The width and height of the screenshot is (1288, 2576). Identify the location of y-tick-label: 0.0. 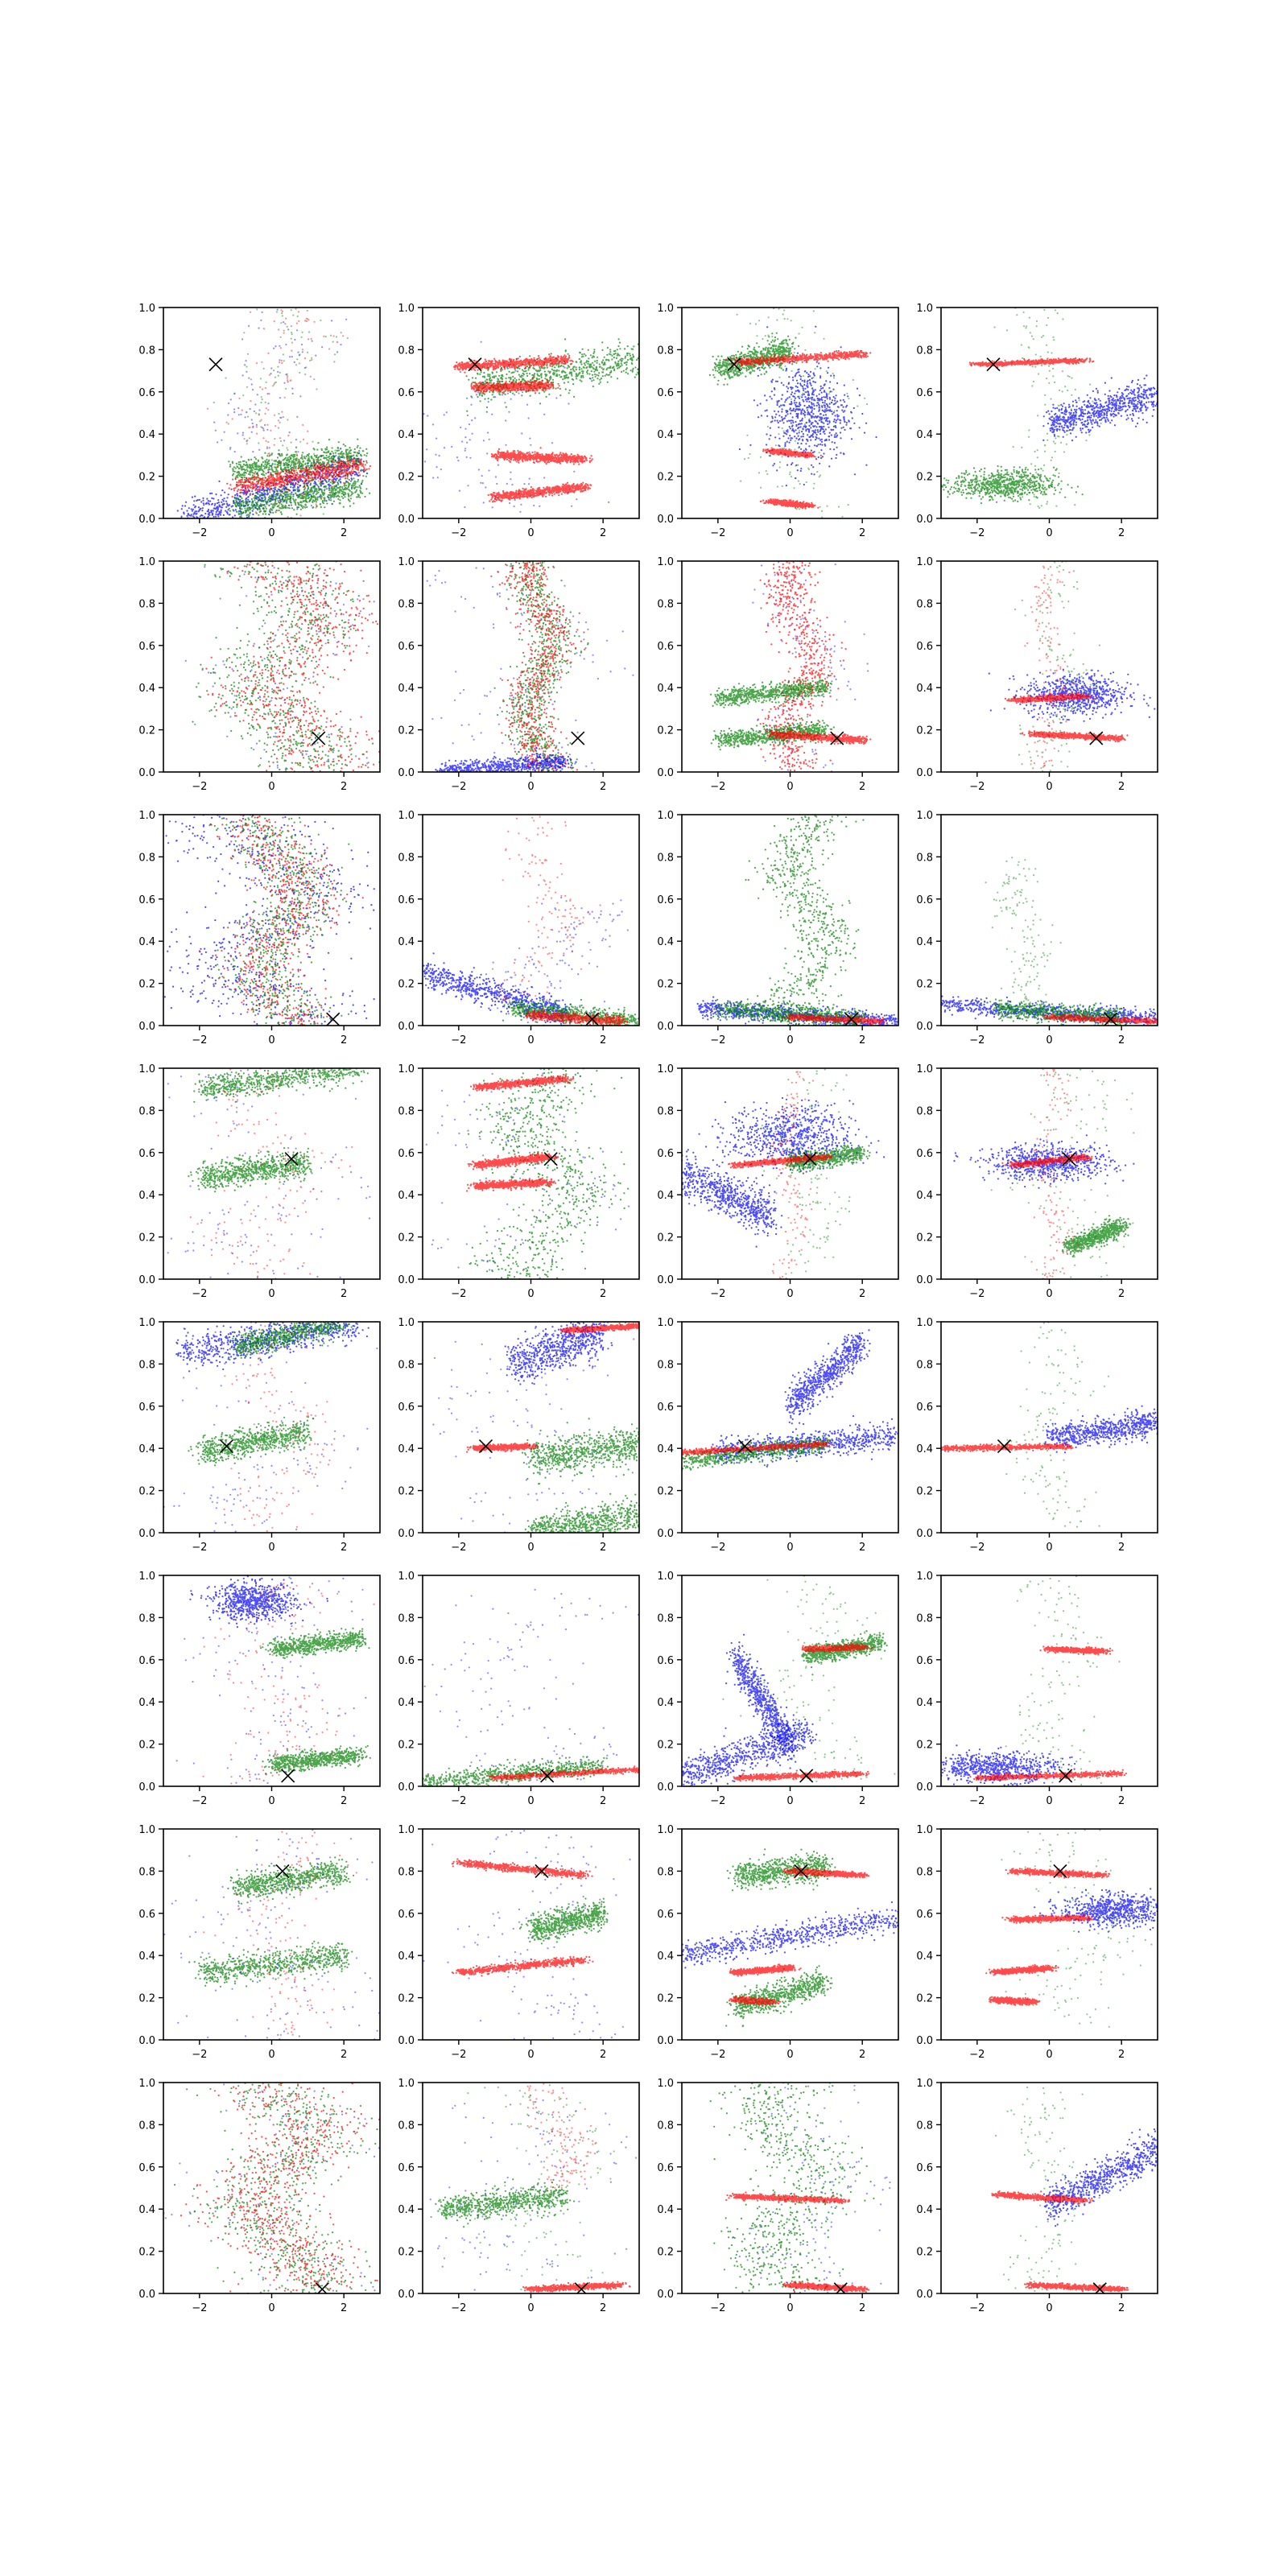
(146, 520).